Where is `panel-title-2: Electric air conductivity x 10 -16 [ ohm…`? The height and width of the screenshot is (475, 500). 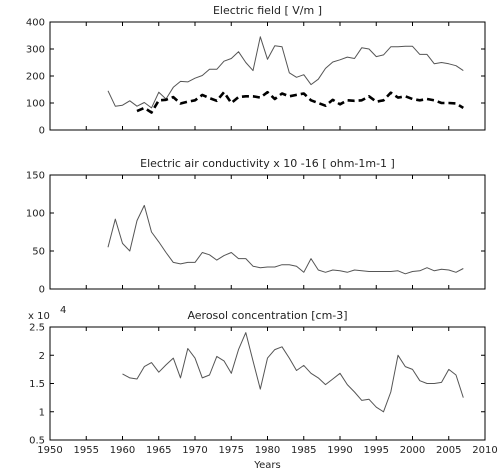
panel-title-2: Electric air conductivity x 10 -16 [ ohm… is located at coordinates (267, 163).